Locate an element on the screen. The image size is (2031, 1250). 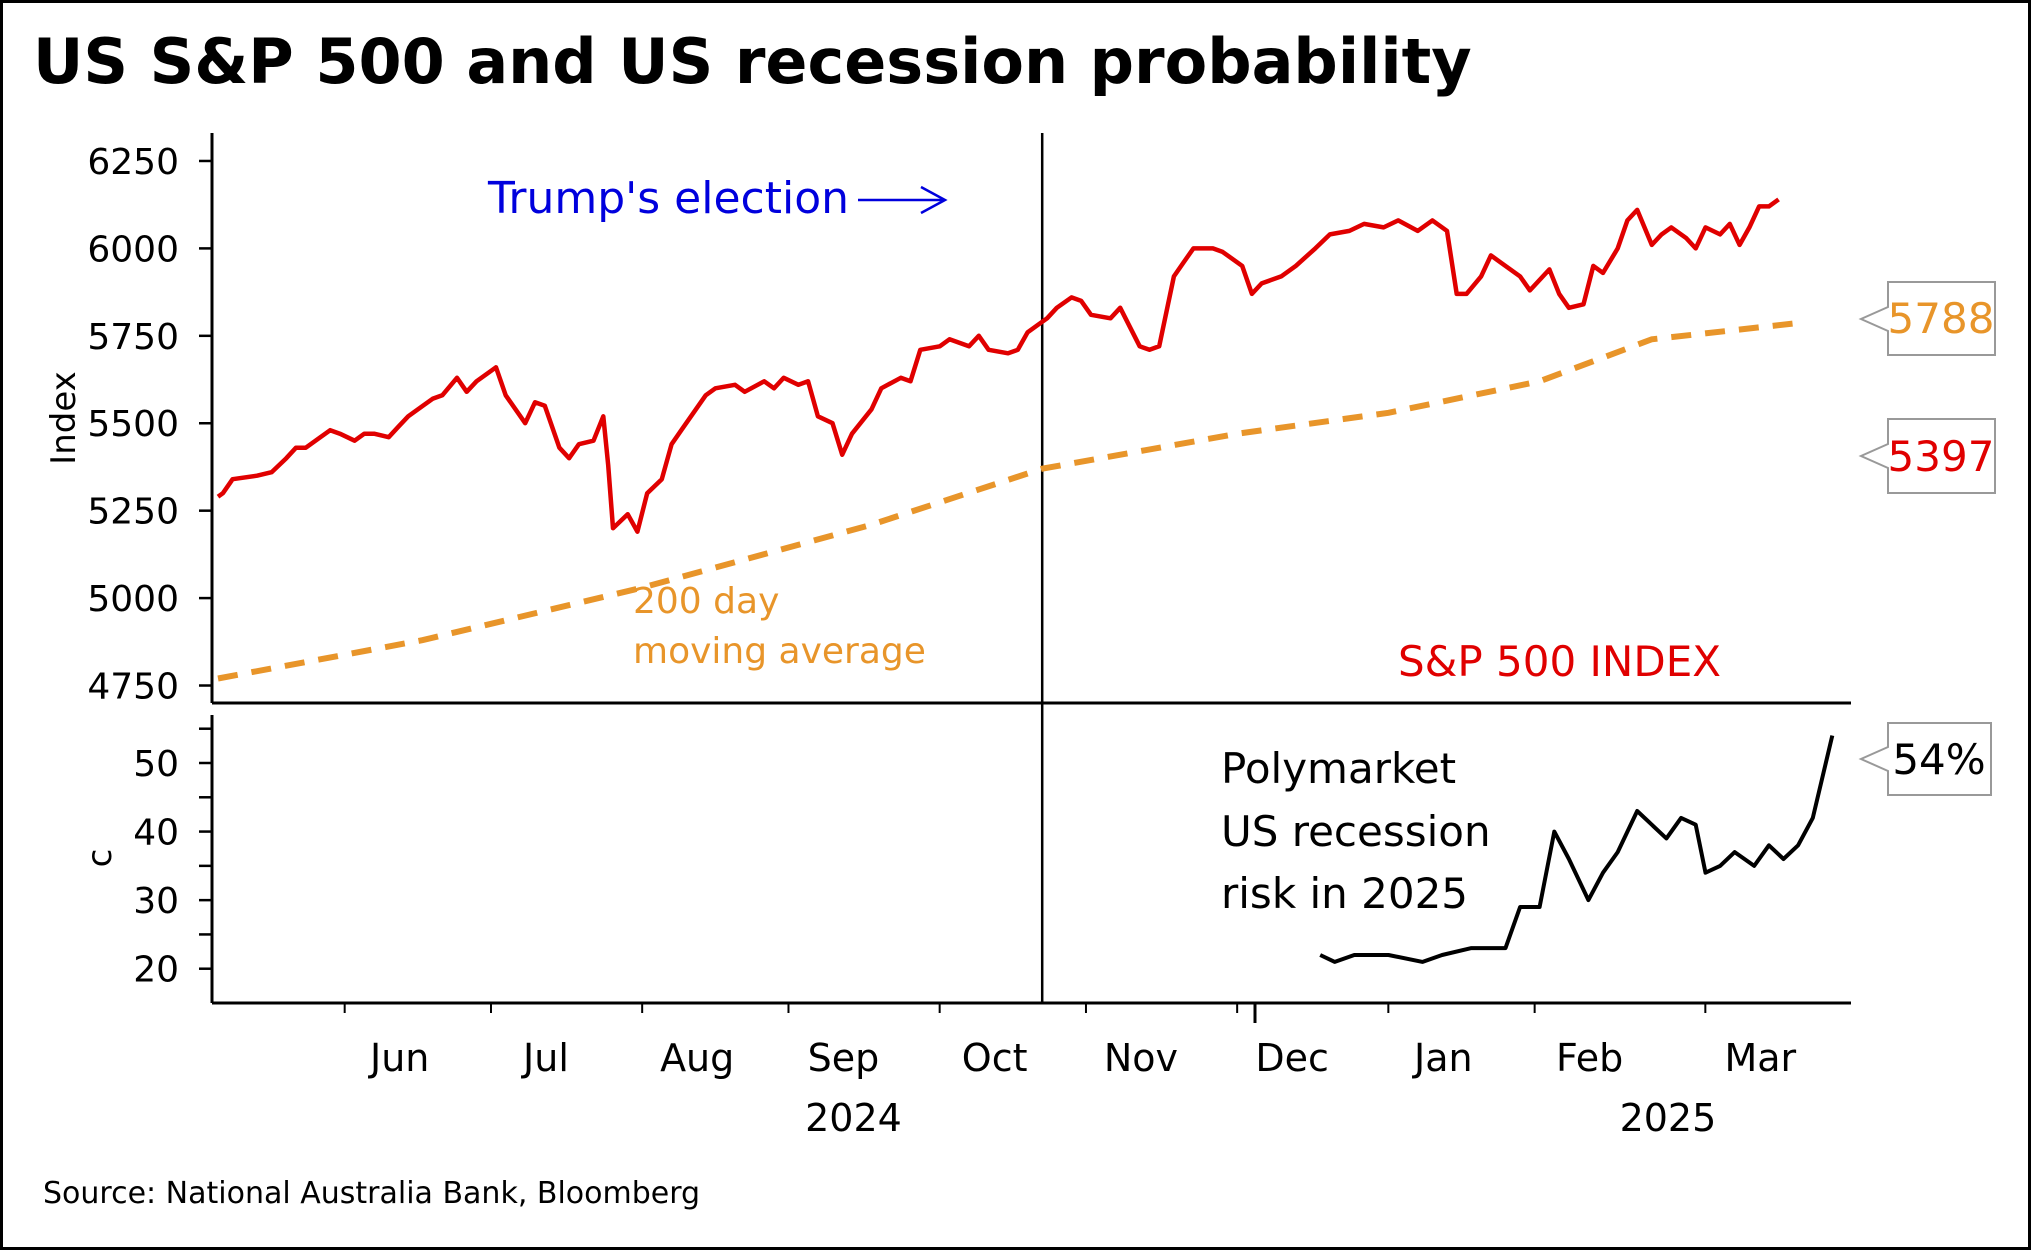
bottom-y-tick-label: 20 is located at coordinates (156, 970).